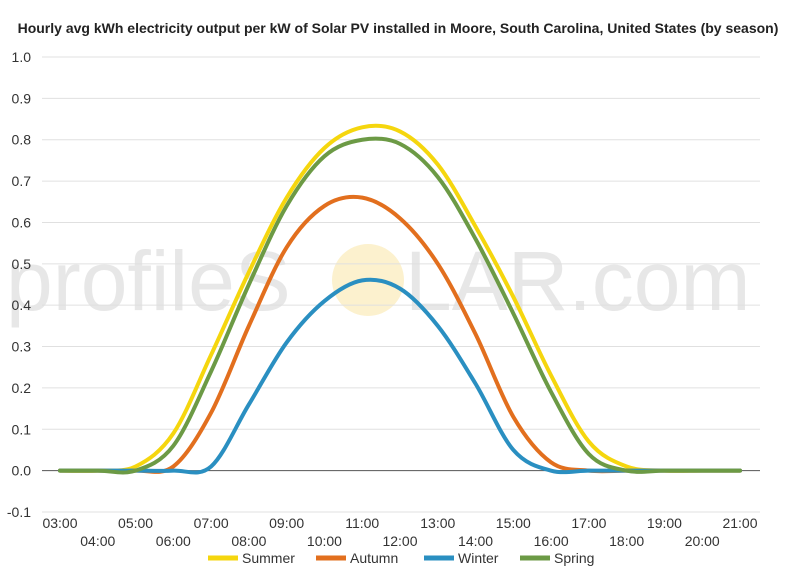 This screenshot has height=570, width=800. What do you see at coordinates (362, 523) in the screenshot?
I see `x-tick-label: 11:00` at bounding box center [362, 523].